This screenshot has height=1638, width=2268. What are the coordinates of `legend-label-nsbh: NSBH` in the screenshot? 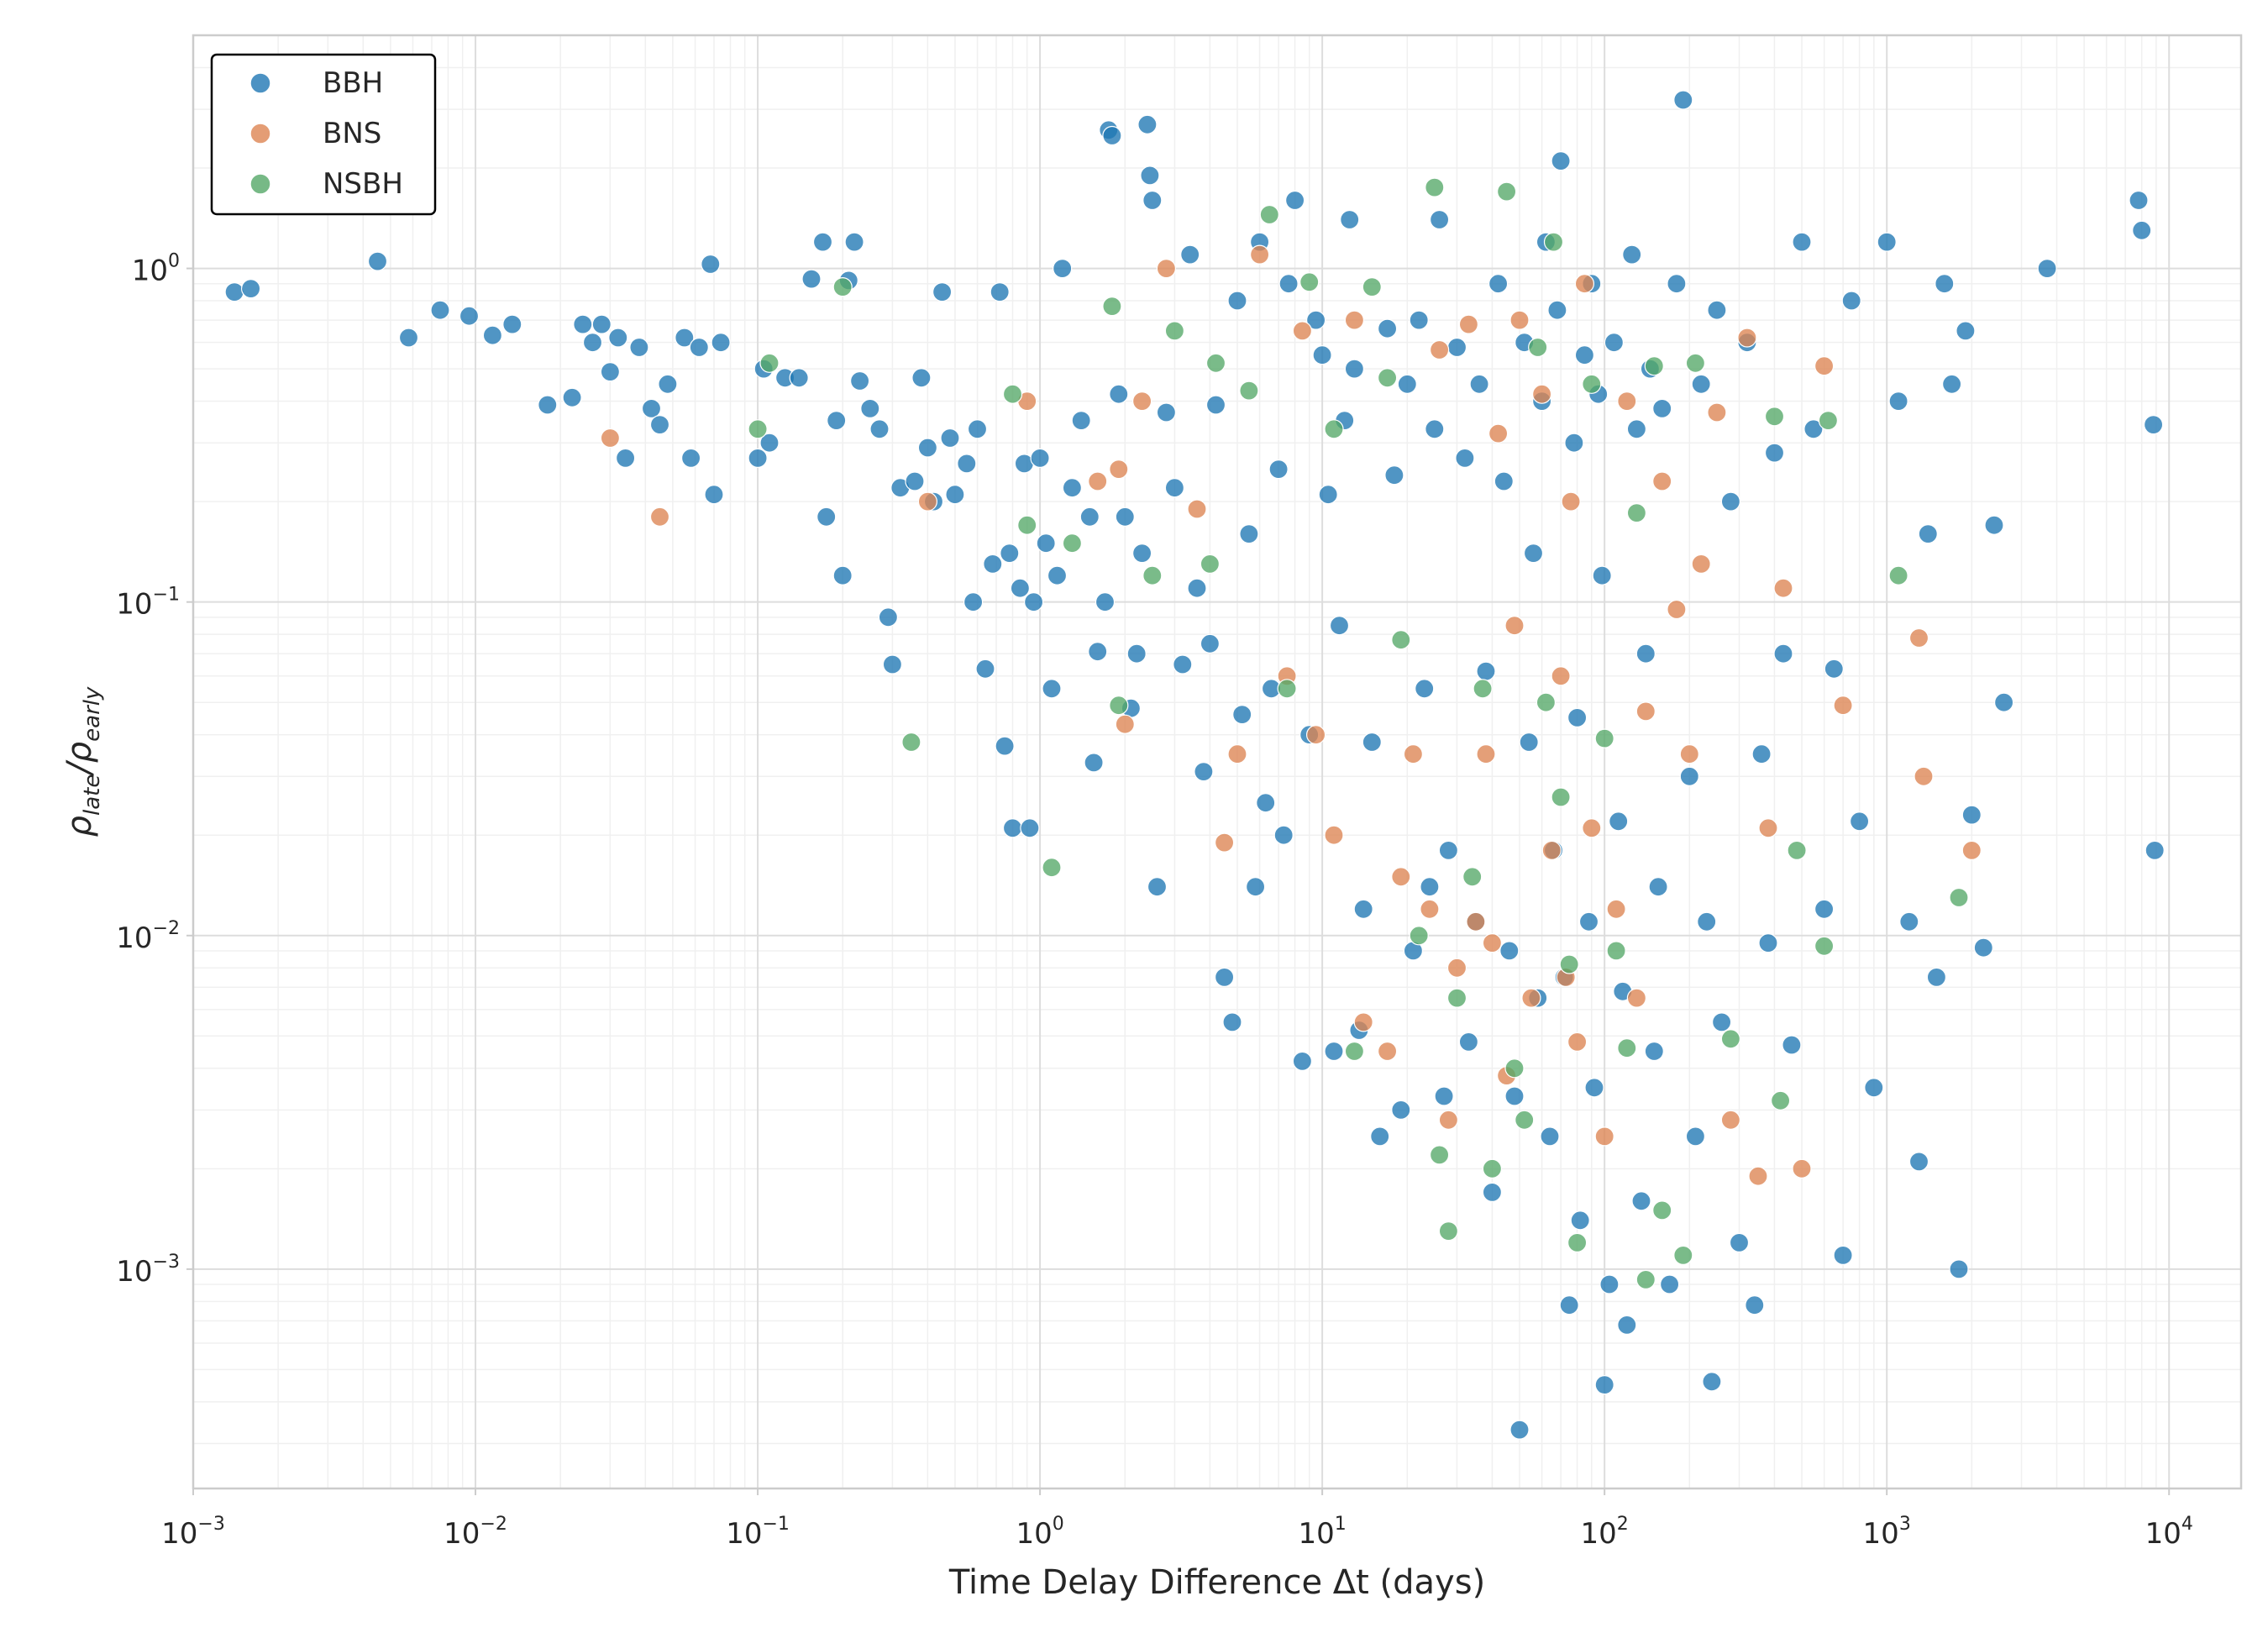 It's located at (363, 184).